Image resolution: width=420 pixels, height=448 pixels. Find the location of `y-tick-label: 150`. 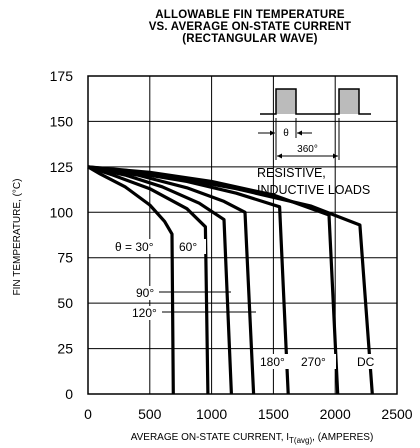

y-tick-label: 150 is located at coordinates (62, 121).